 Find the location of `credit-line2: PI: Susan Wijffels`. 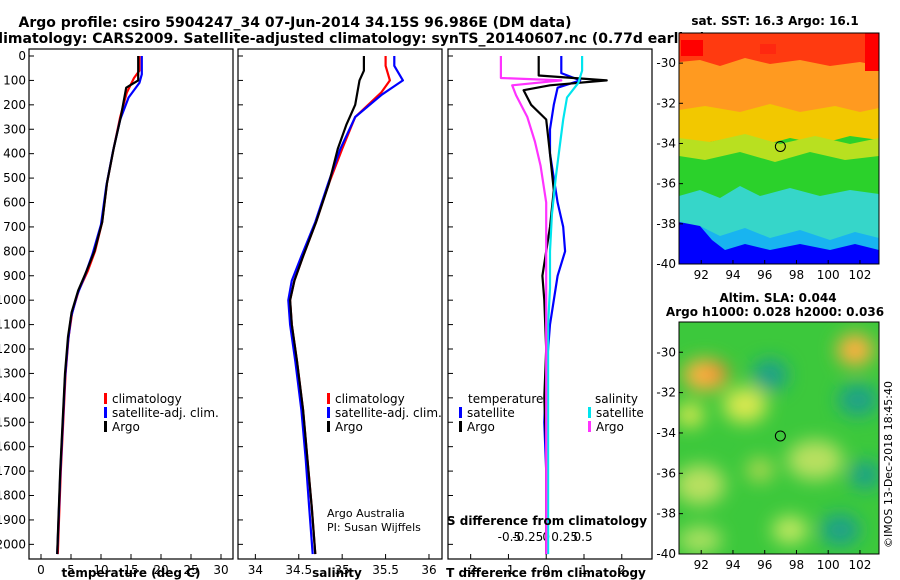

credit-line2: PI: Susan Wijffels is located at coordinates (374, 527).